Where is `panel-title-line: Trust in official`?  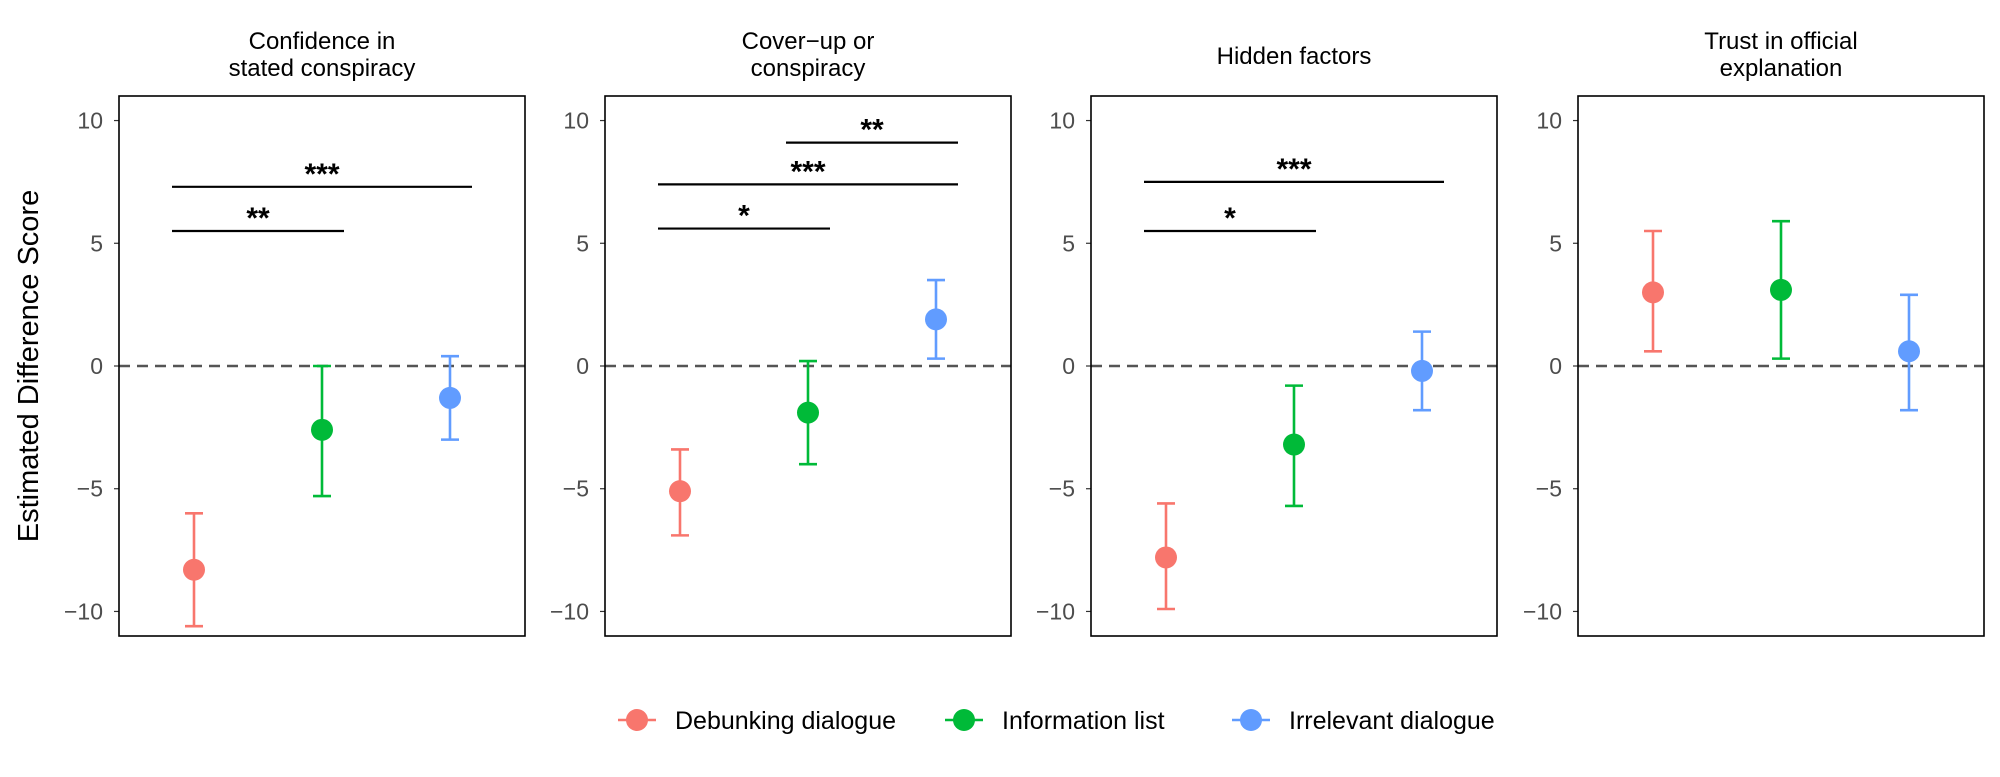
panel-title-line: Trust in official is located at coordinates (1780, 41).